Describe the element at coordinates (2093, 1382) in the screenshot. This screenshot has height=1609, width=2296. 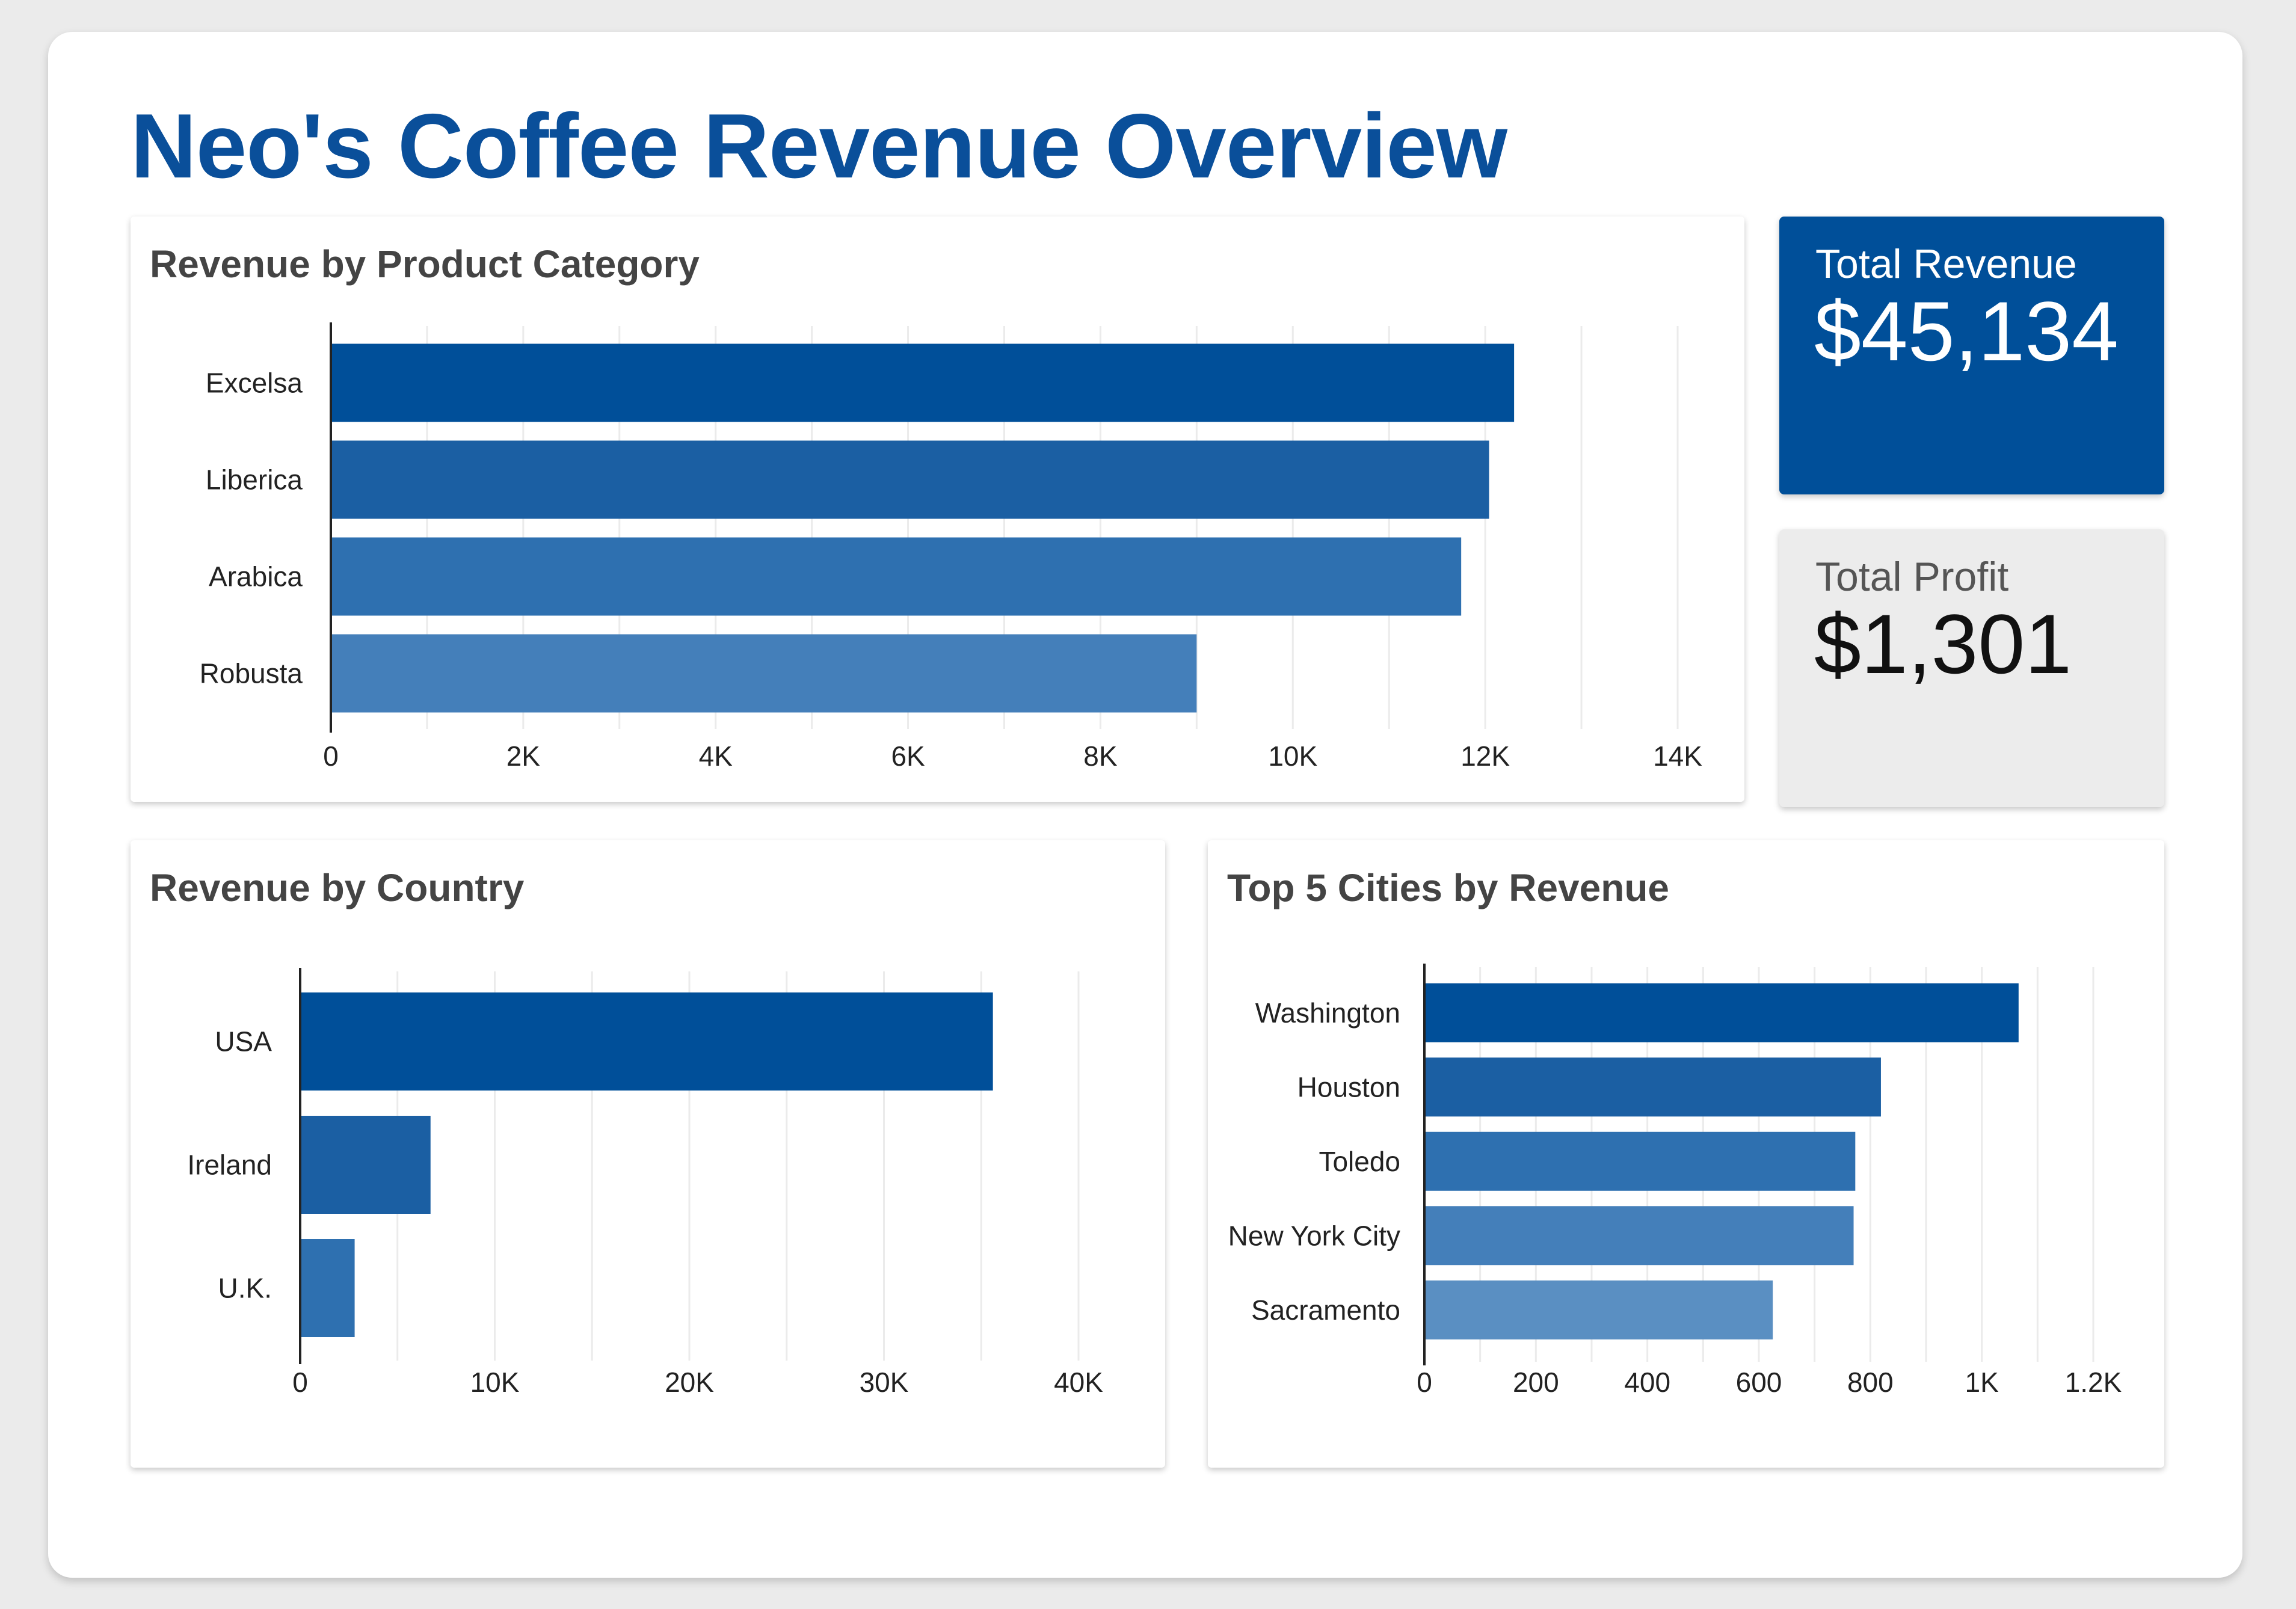
I see `tick-label: 1.2K` at that location.